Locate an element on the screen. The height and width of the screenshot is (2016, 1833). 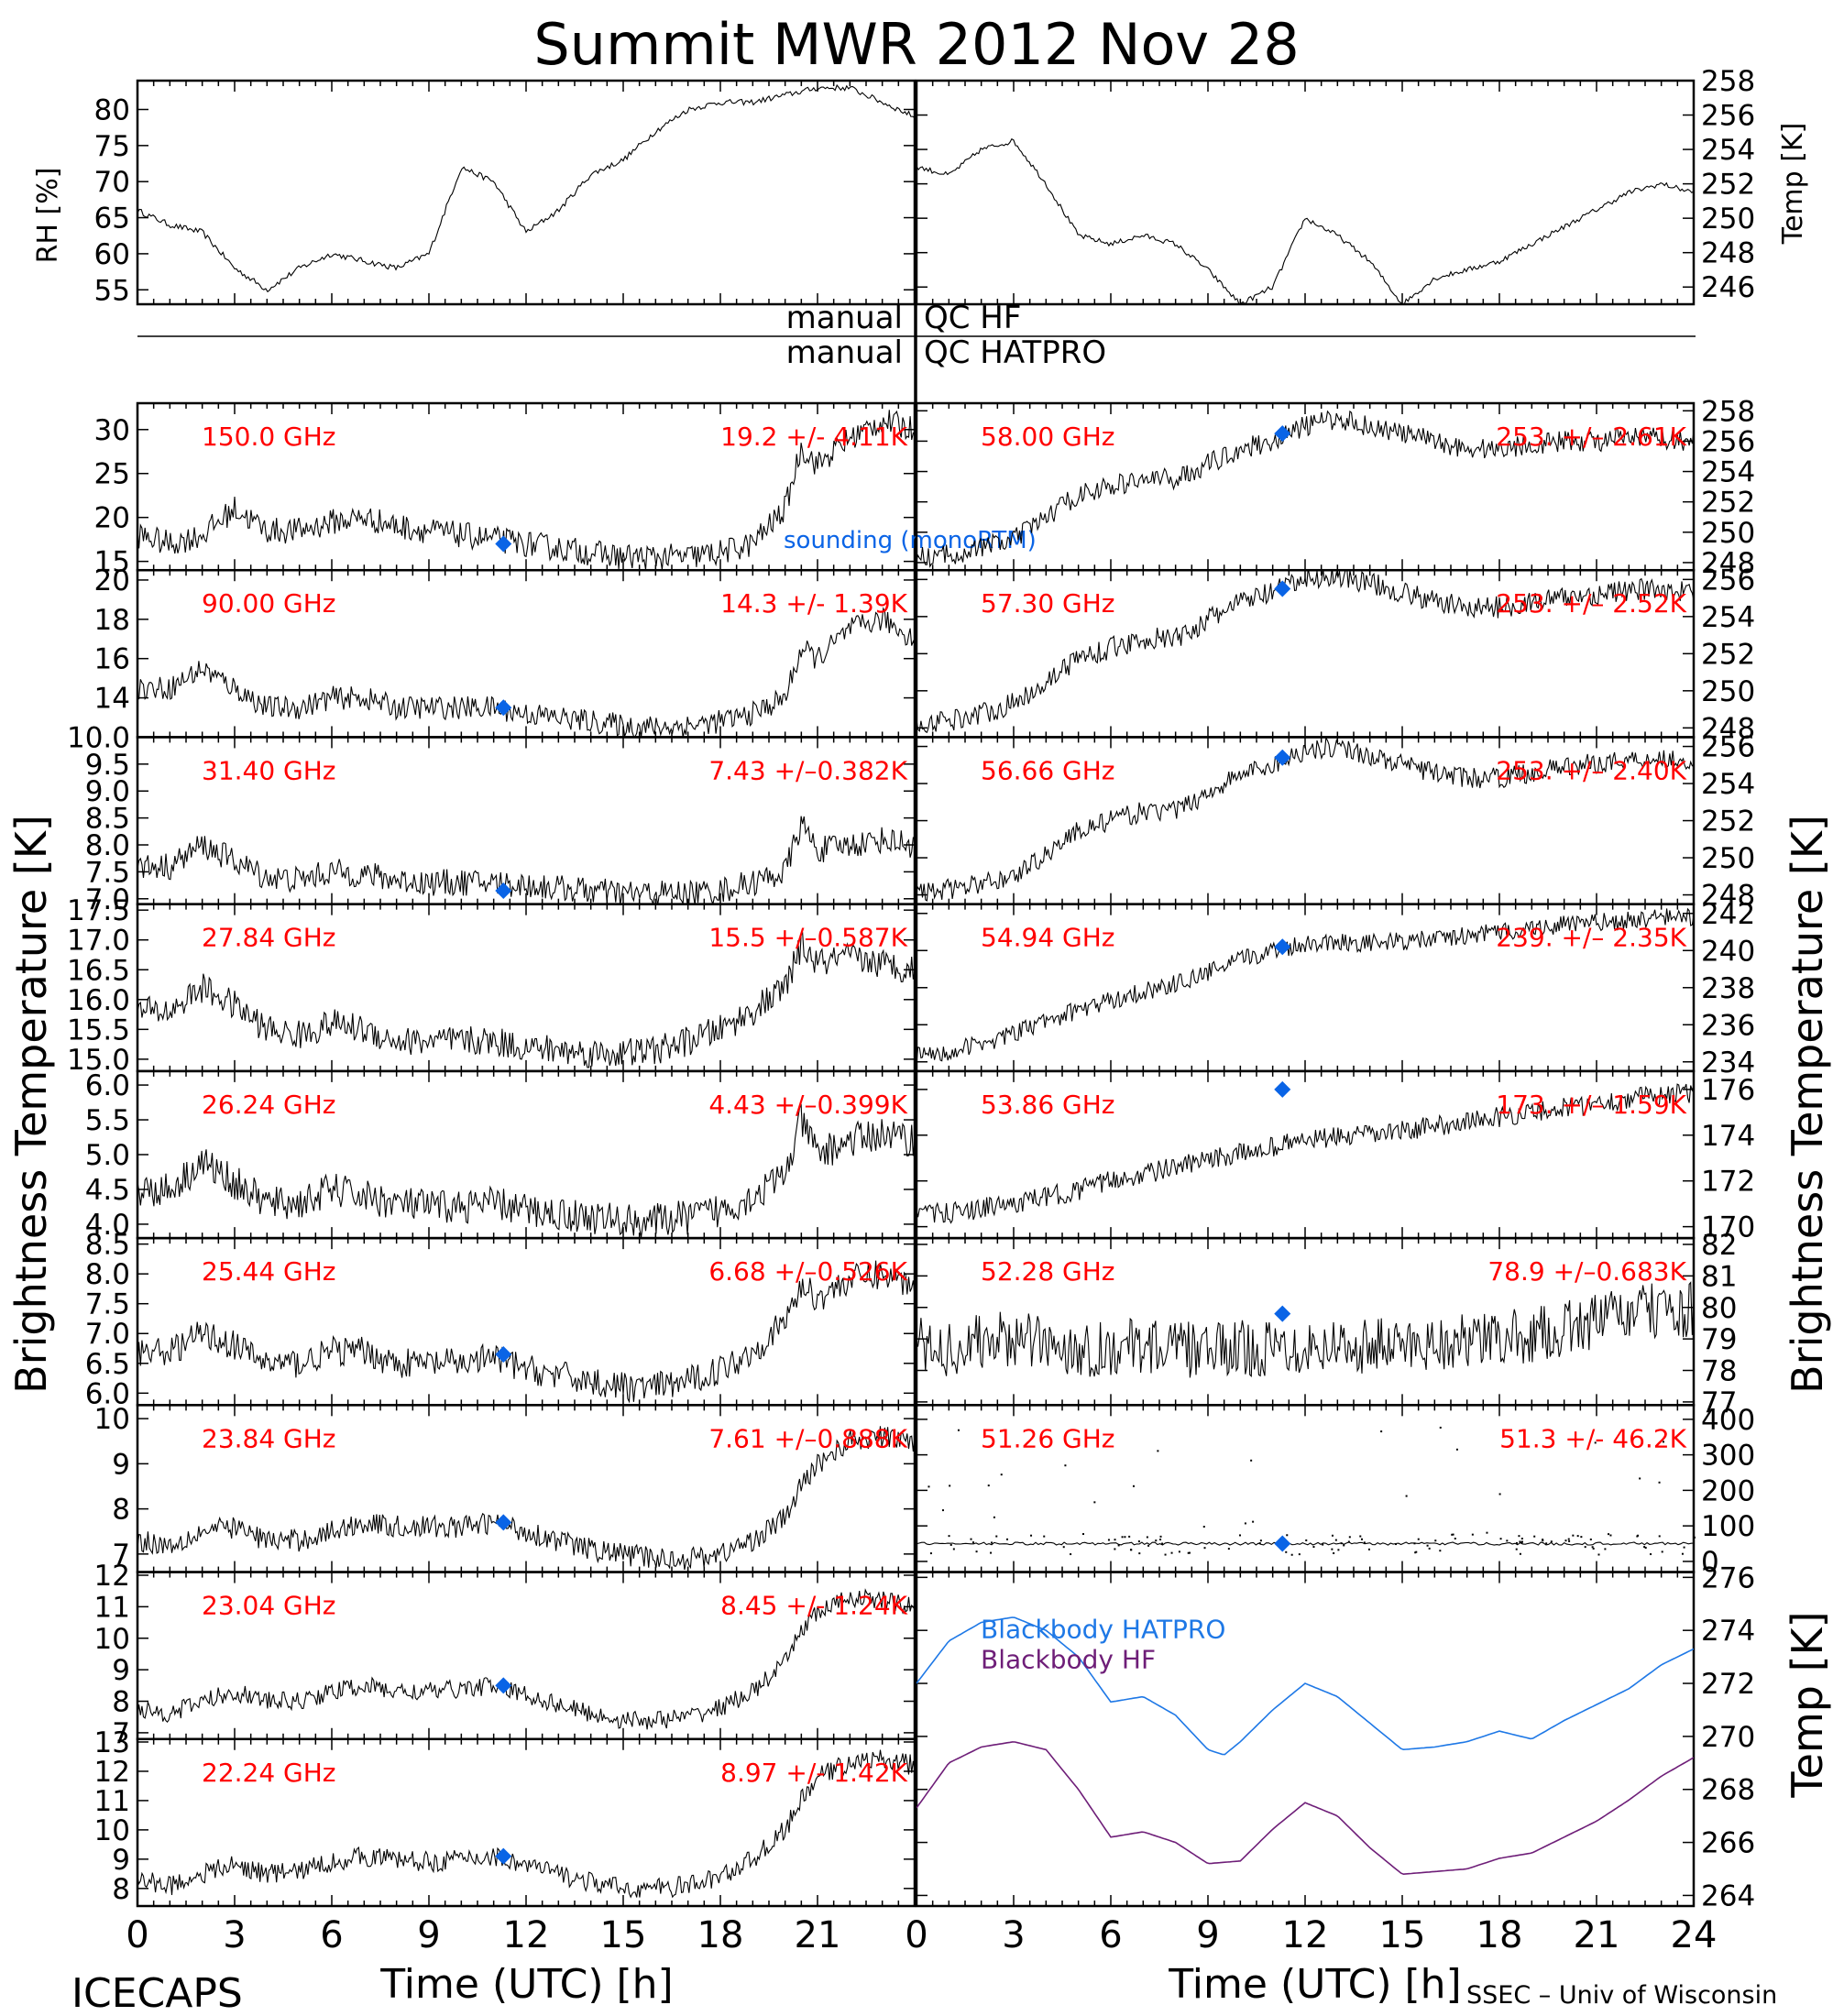
left-panel-0-sounding-marker is located at coordinates (503, 544).